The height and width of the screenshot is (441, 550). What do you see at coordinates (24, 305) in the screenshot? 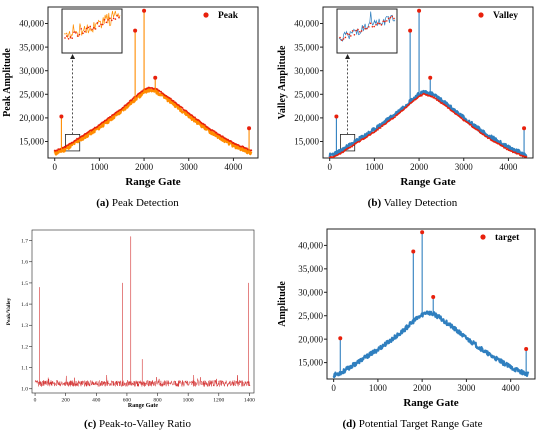
I see `y-tick-label: 1.4` at bounding box center [24, 305].